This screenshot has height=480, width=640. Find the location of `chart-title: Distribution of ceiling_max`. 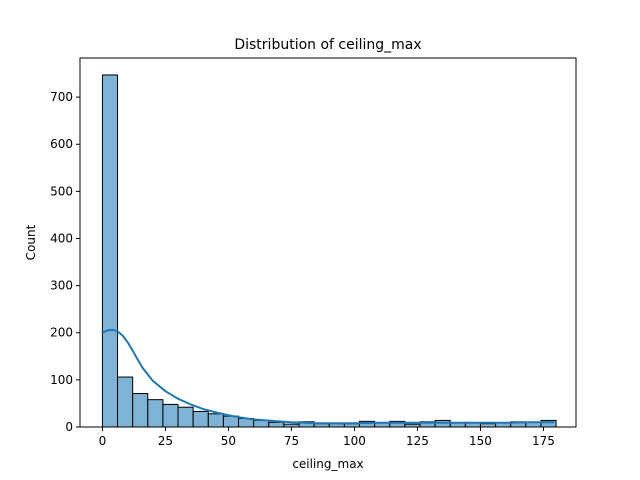

chart-title: Distribution of ceiling_max is located at coordinates (327, 45).